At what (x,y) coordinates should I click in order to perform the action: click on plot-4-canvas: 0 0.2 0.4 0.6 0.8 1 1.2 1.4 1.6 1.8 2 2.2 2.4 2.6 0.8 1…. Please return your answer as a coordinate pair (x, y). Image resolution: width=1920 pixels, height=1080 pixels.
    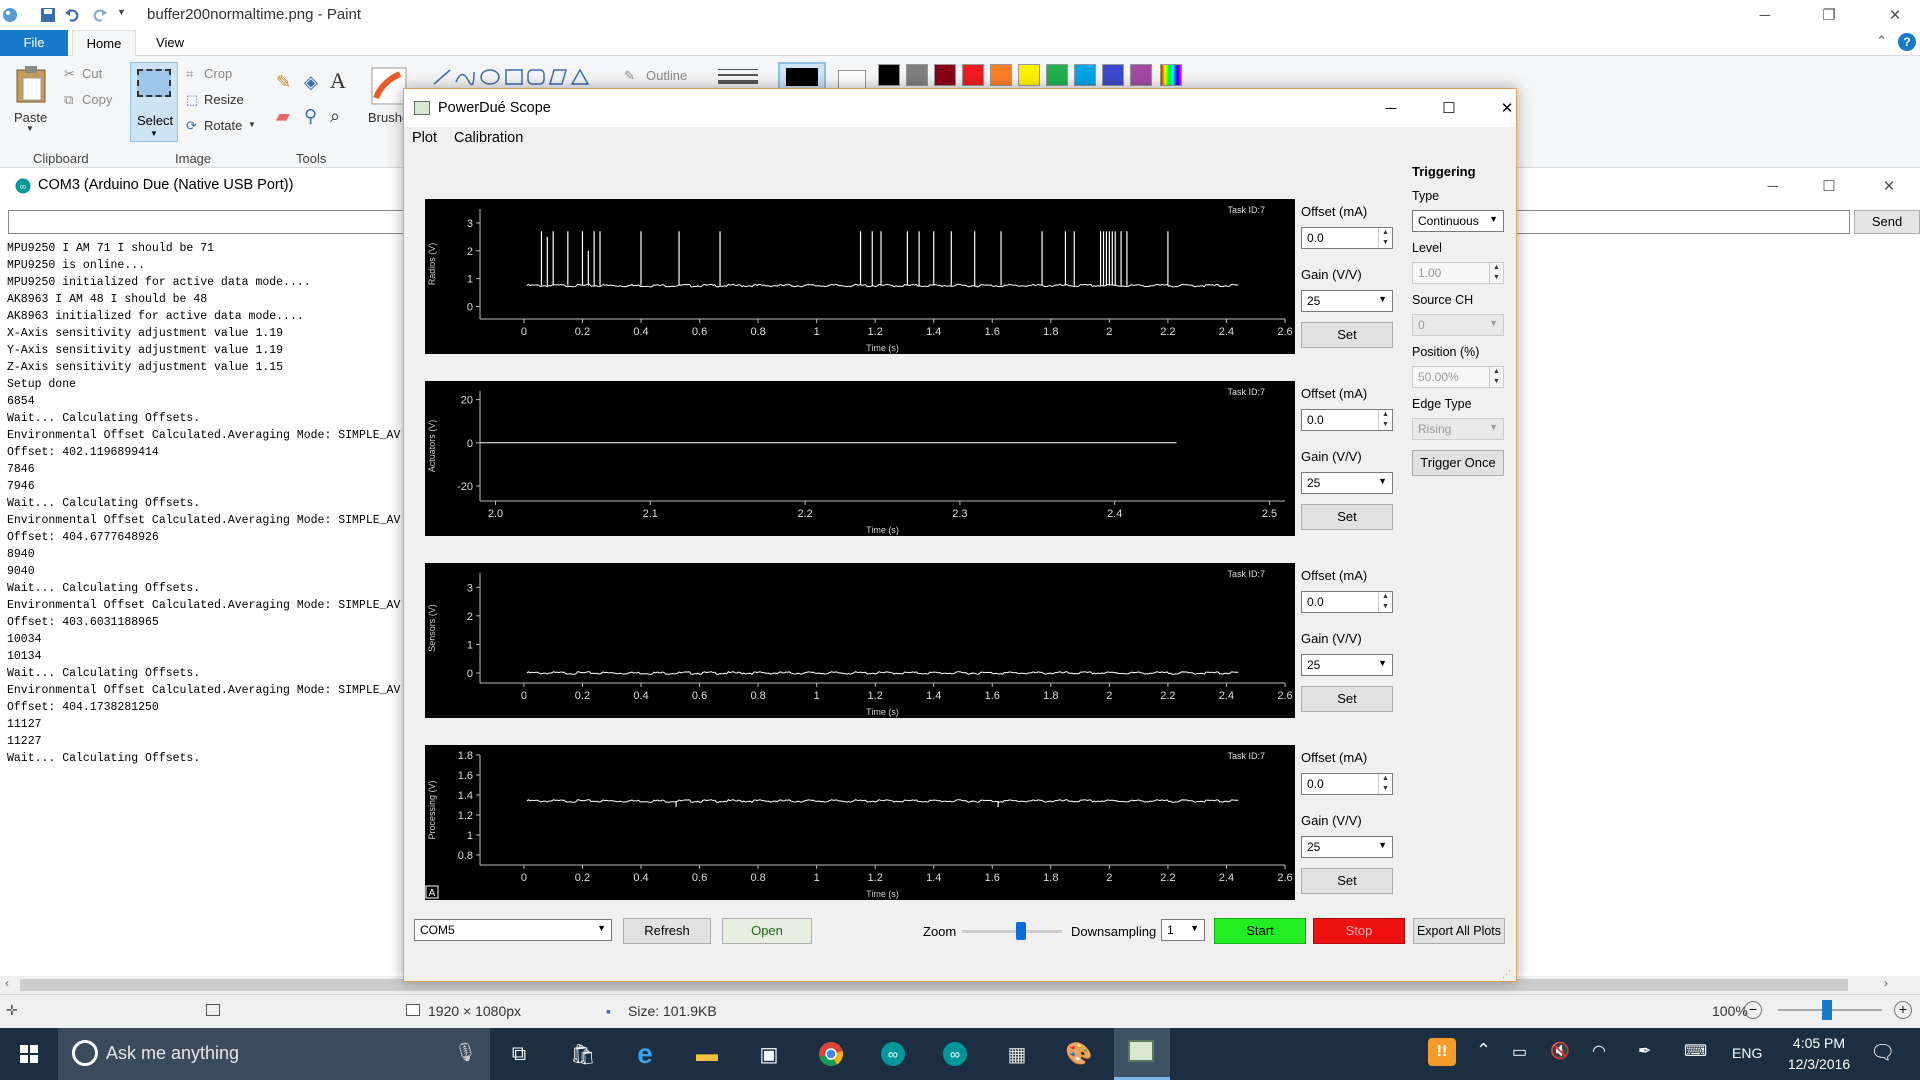
    Looking at the image, I should click on (860, 822).